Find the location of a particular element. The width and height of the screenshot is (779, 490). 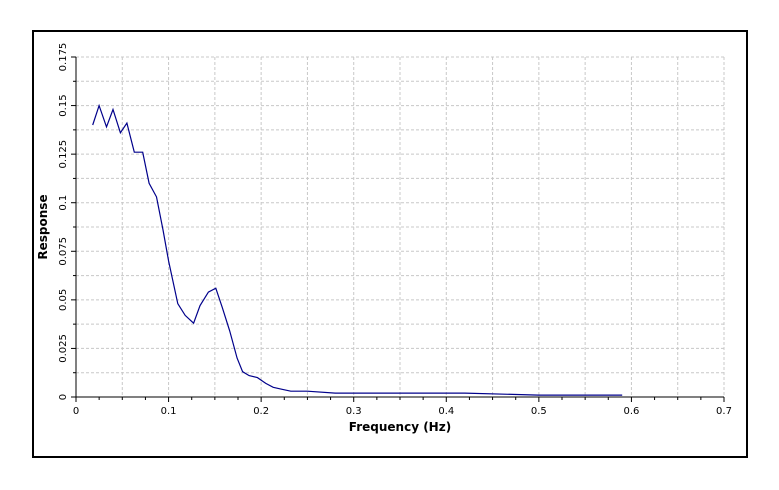

x-tick-label: 0.3 is located at coordinates (354, 411).